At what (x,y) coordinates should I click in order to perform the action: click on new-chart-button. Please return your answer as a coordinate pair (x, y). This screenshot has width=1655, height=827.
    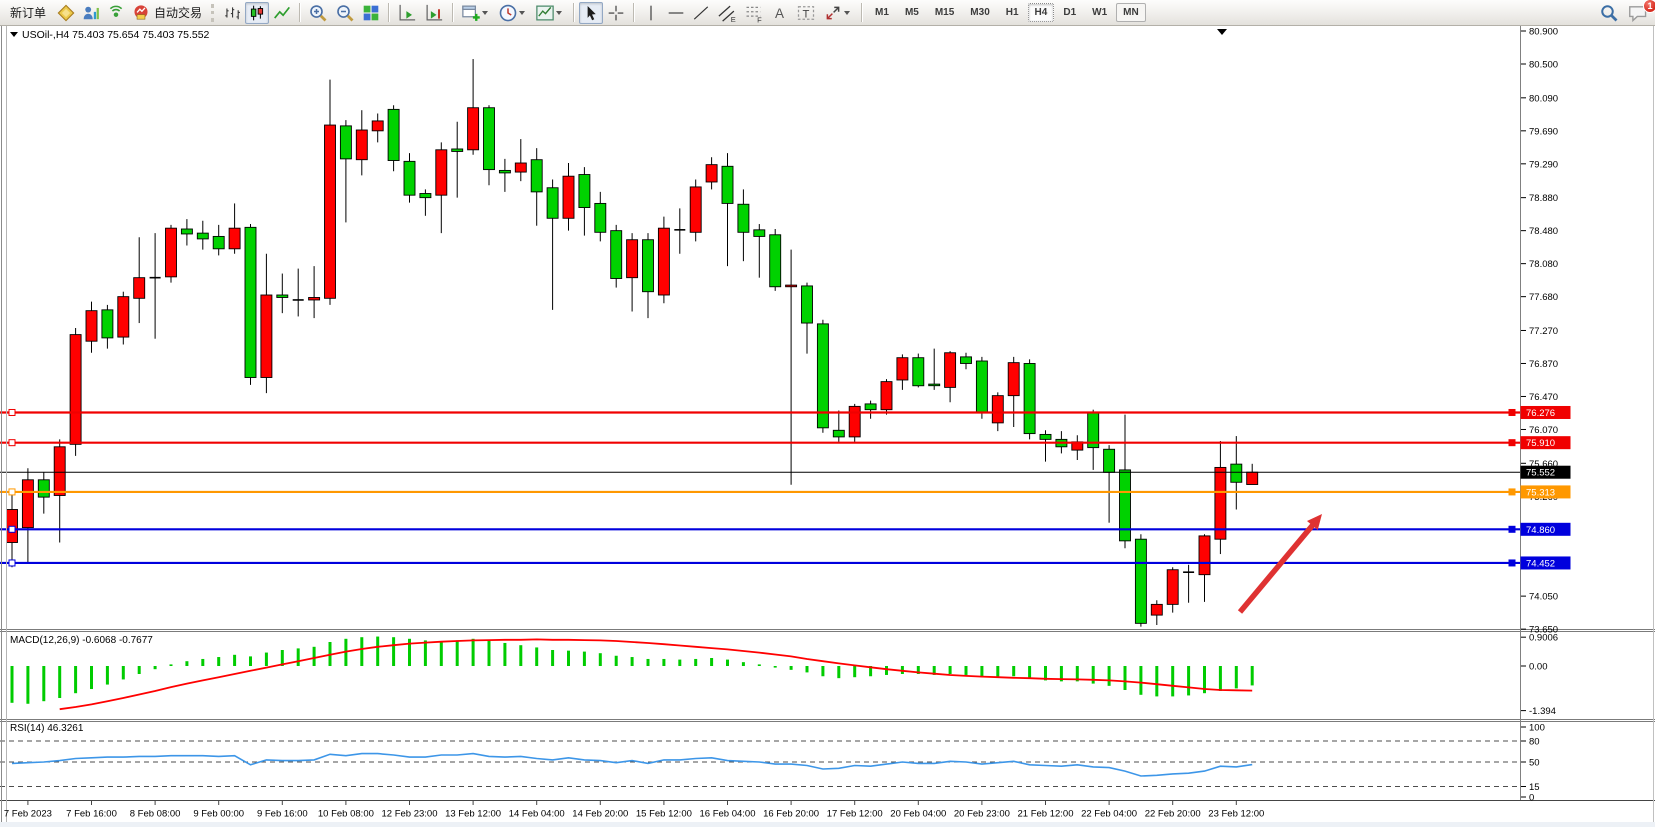
    Looking at the image, I should click on (476, 13).